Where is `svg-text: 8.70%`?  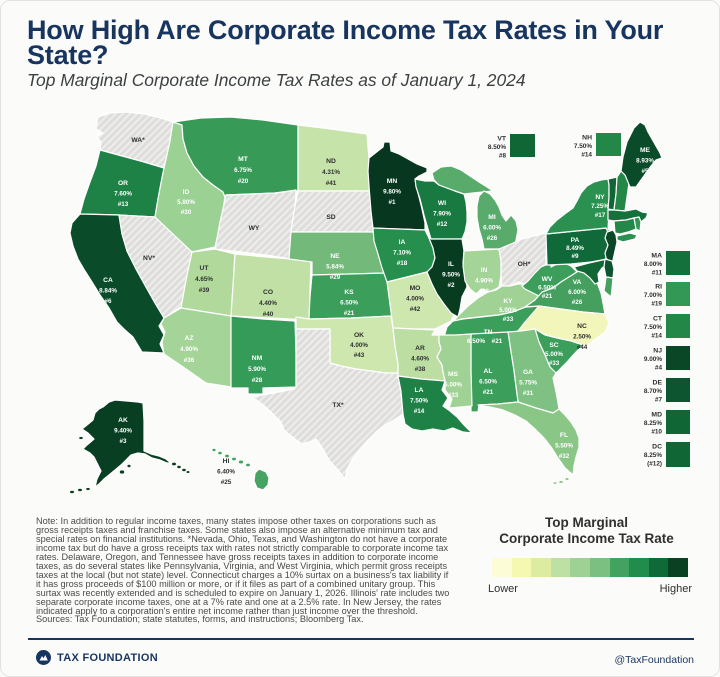
svg-text: 8.70% is located at coordinates (653, 391).